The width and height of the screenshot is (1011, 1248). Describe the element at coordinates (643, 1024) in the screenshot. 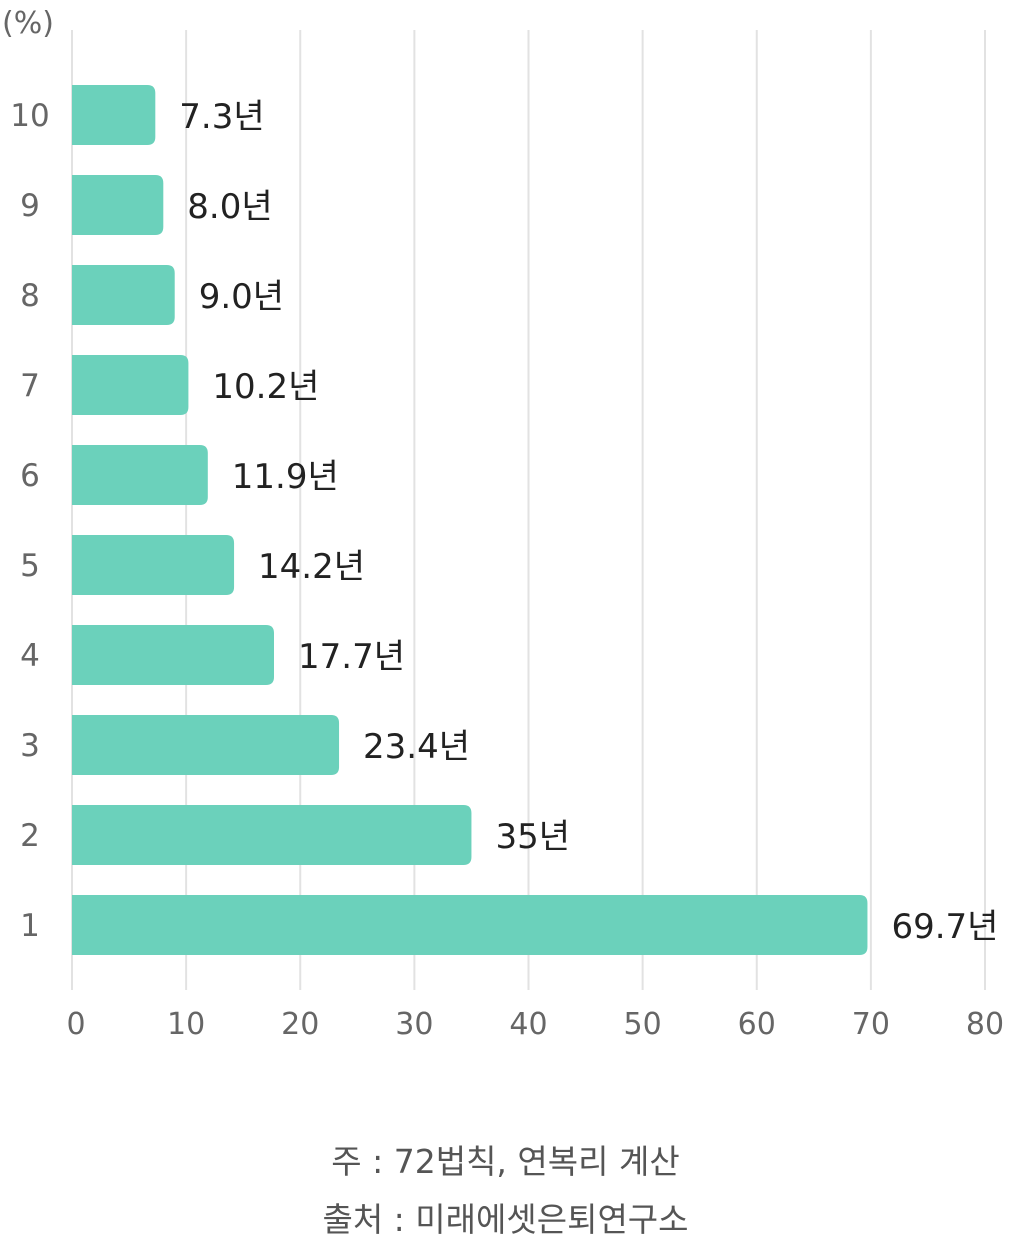

I see `x-tick-label: 50` at that location.